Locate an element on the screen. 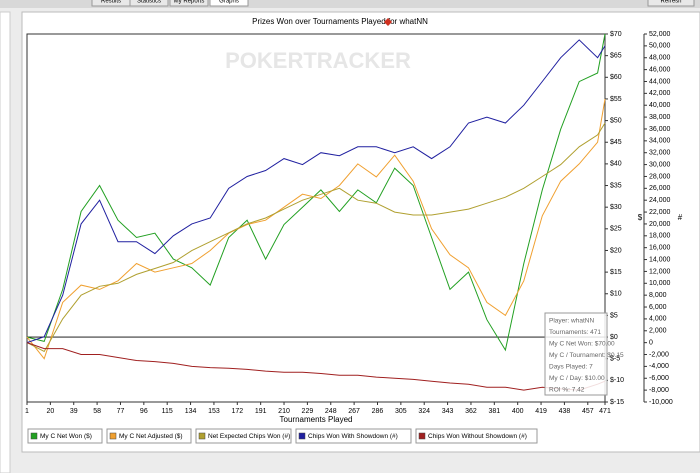  x-tick-label: 96 is located at coordinates (144, 411).